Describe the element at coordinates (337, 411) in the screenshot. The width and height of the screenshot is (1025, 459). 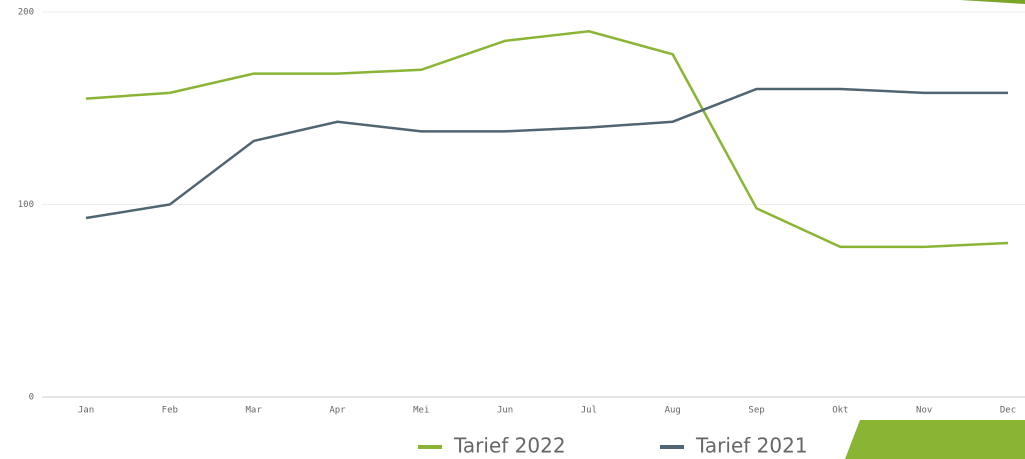
I see `x-tick-label: Apr` at that location.